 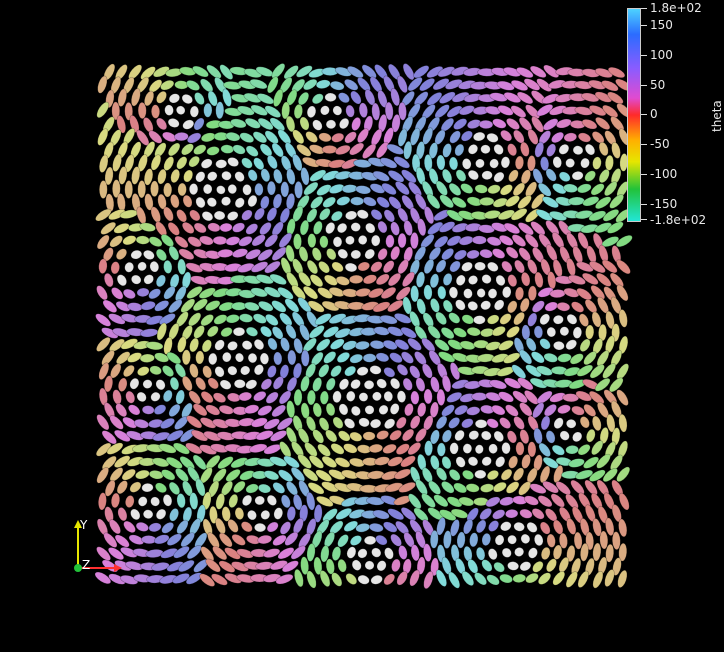 I want to click on colorbar-tick-label: -150, so click(x=664, y=204).